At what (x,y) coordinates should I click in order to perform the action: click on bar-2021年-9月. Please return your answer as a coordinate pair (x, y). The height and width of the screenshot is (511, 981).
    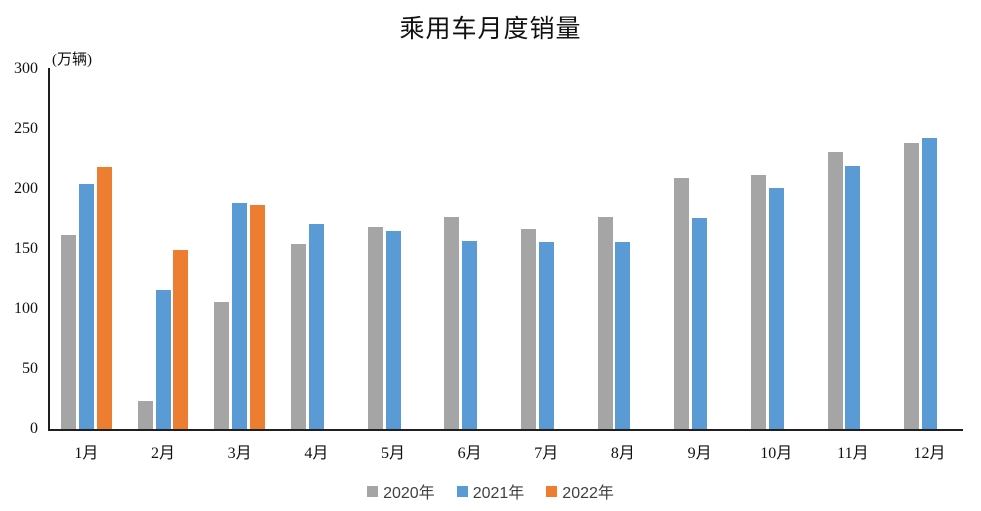
    Looking at the image, I should click on (700, 323).